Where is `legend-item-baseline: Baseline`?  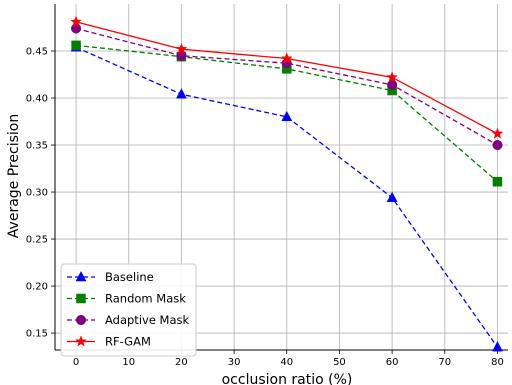 legend-item-baseline: Baseline is located at coordinates (110, 277).